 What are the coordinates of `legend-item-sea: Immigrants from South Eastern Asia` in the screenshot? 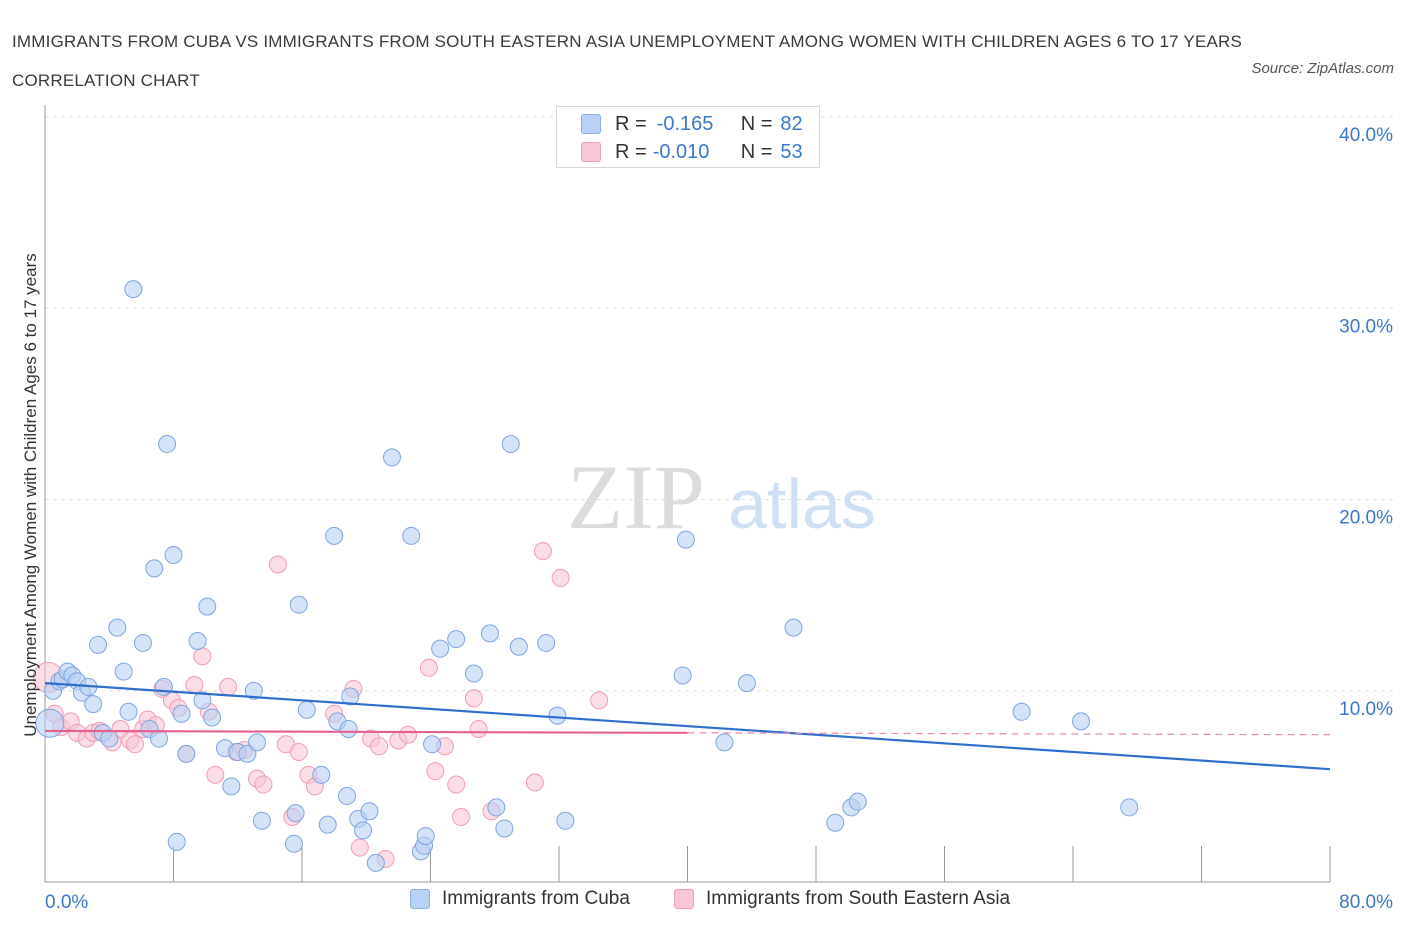 It's located at (842, 899).